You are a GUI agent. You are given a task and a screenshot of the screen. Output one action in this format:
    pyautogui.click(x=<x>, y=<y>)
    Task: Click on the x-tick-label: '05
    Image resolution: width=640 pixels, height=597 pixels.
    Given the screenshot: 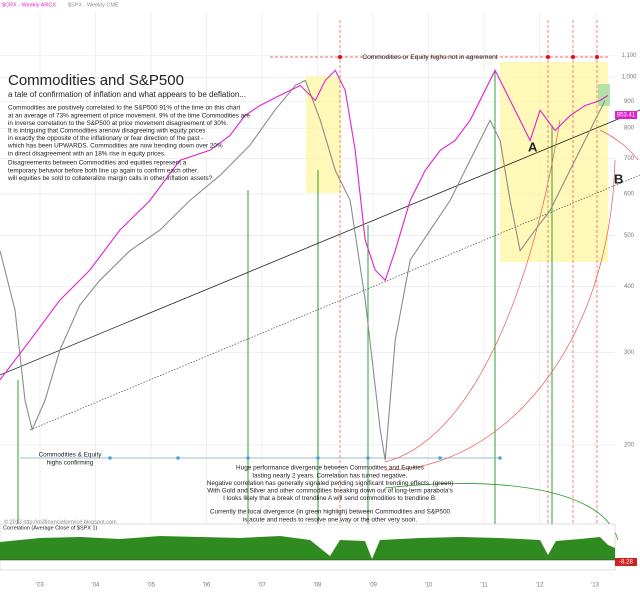 What is the action you would take?
    pyautogui.click(x=151, y=586)
    